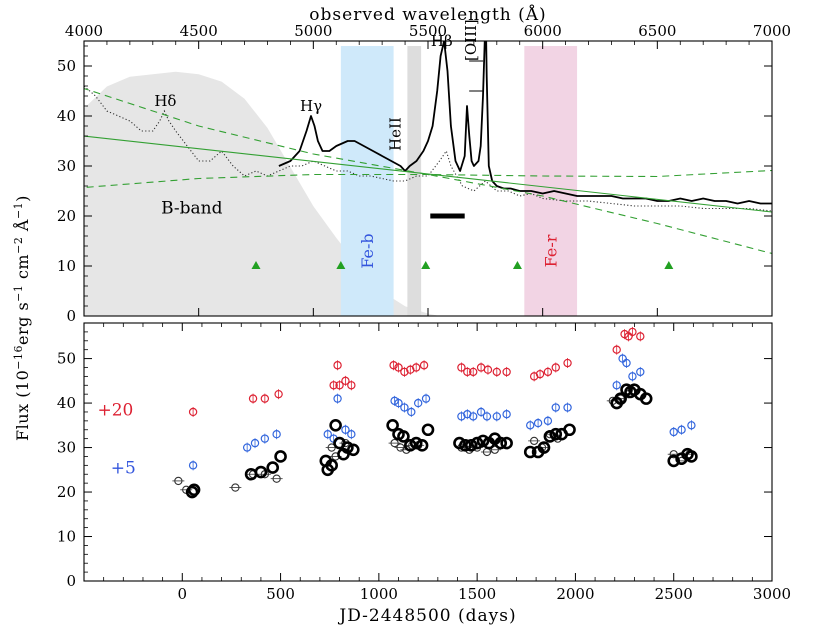 Image resolution: width=830 pixels, height=629 pixels. Describe the element at coordinates (18, 210) in the screenshot. I see `y-label-exp4: −1` at that location.